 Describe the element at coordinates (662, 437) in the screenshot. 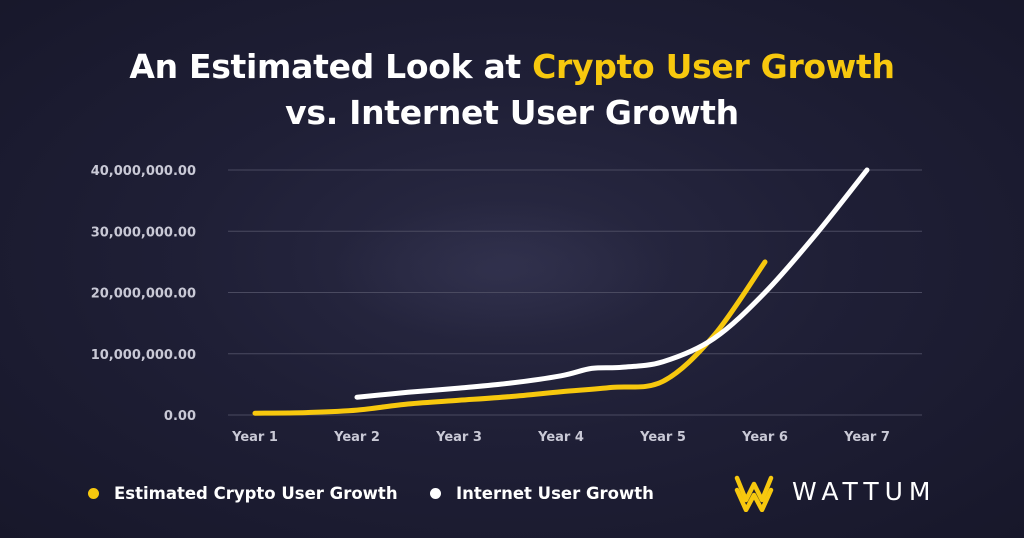

I see `x-tick-label: Year 5` at that location.